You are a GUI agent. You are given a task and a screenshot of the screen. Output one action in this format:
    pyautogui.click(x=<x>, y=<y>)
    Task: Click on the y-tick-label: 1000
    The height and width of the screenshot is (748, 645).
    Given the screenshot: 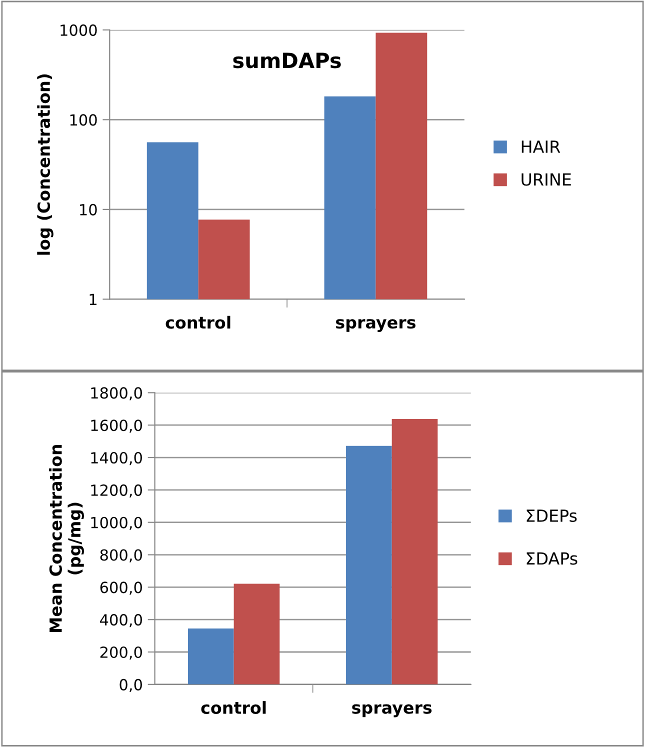 What is the action you would take?
    pyautogui.click(x=78, y=30)
    